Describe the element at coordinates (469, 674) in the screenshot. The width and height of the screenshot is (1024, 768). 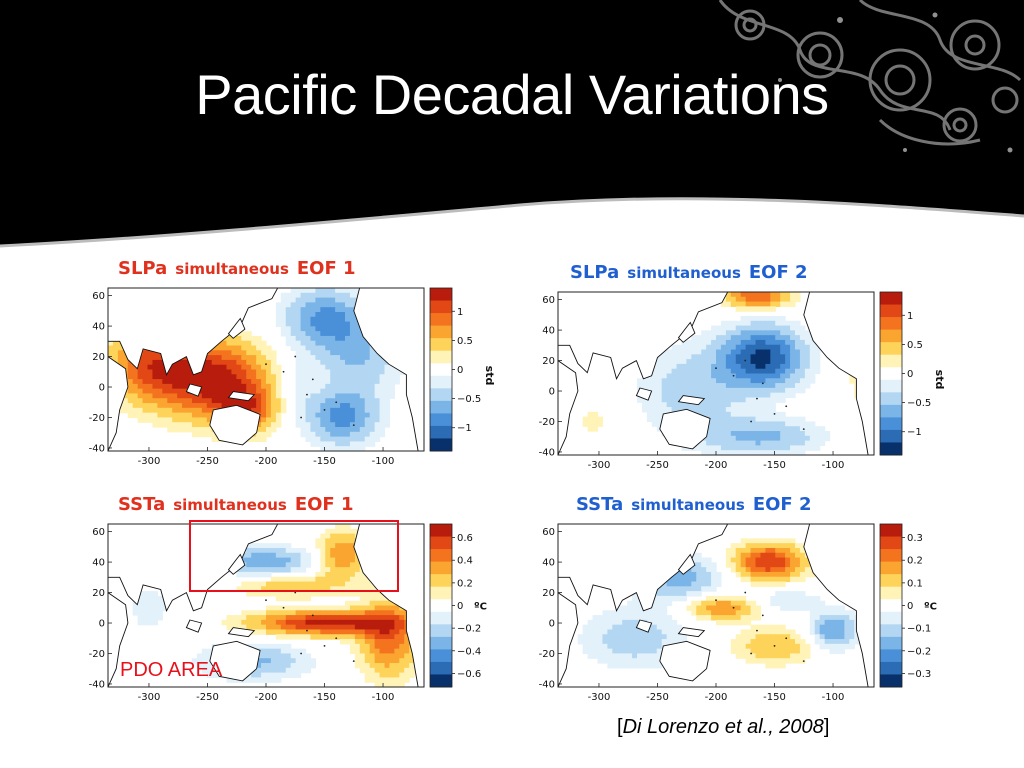
I see `colorbar-tick-label: −0.6` at that location.